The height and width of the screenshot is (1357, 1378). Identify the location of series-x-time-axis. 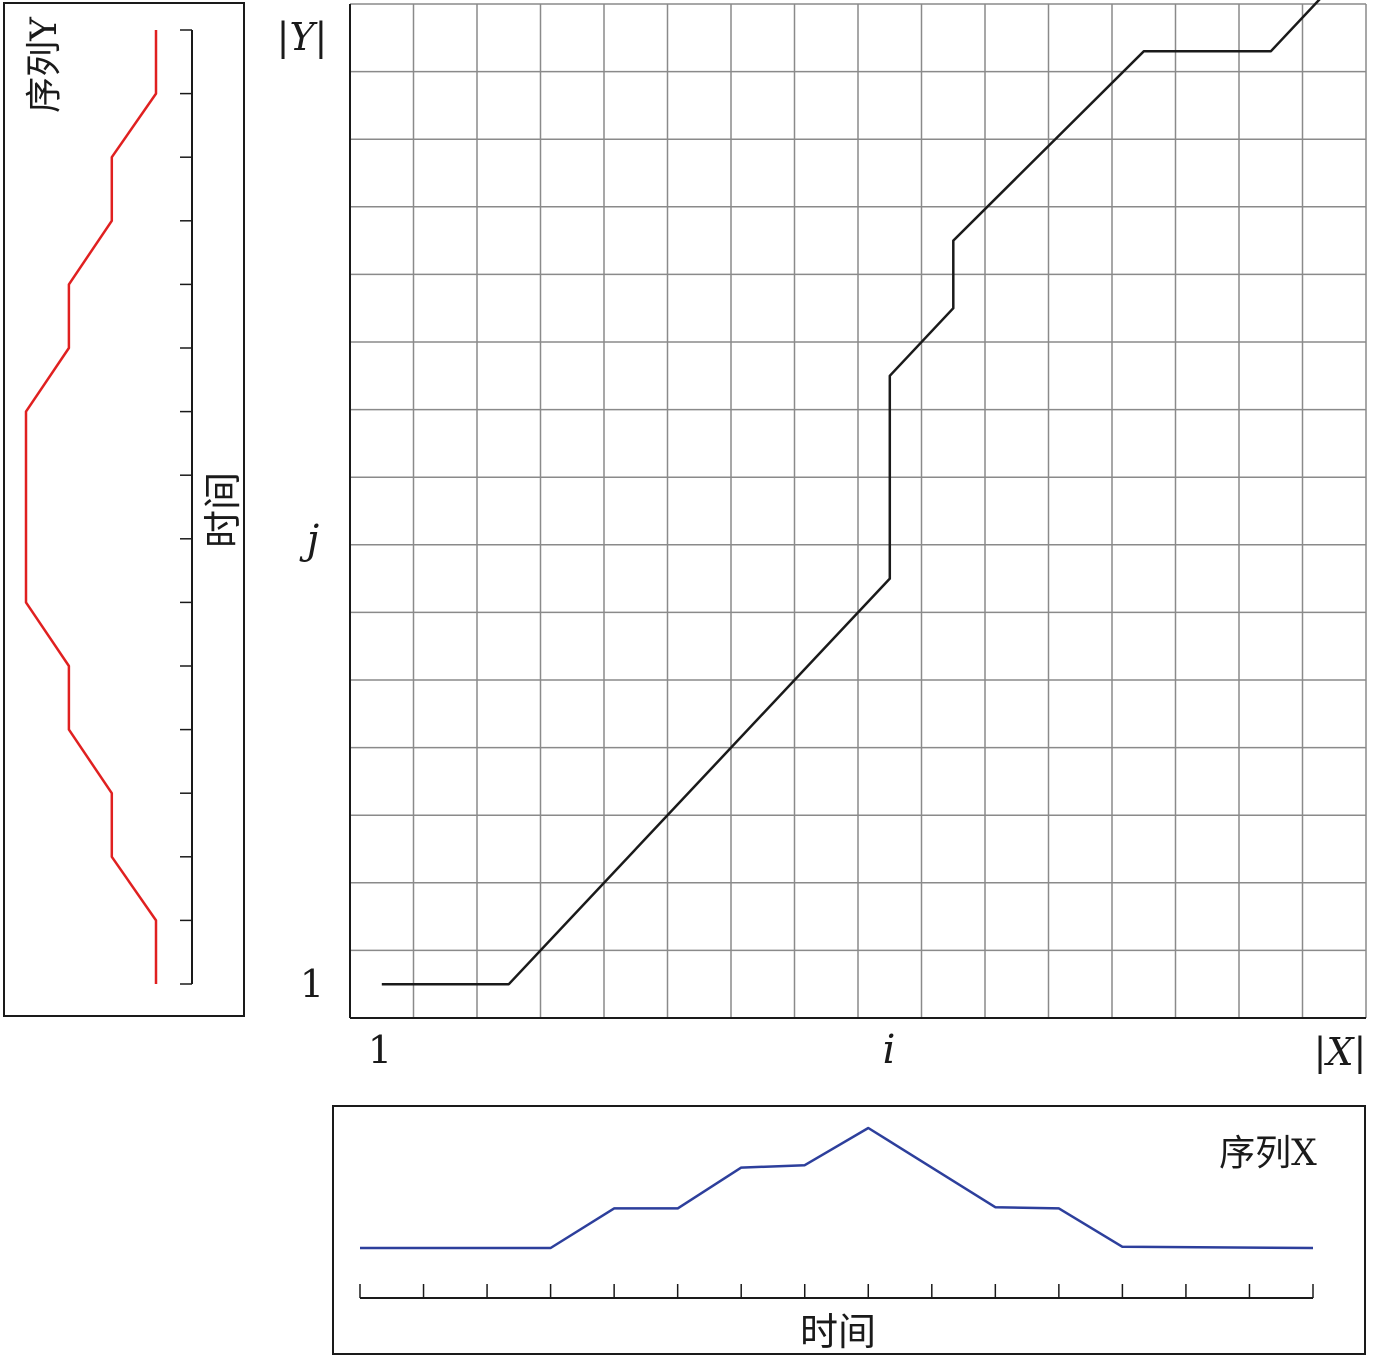
(836, 1291).